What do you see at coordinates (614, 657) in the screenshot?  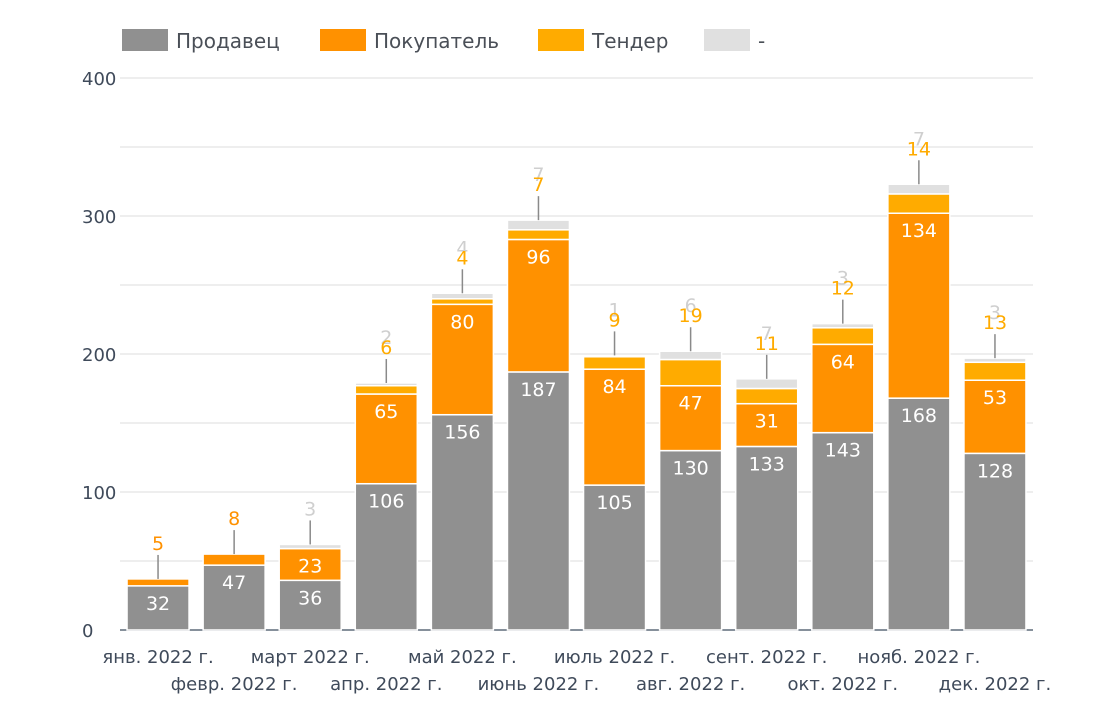 I see `x-tick-label: июль 2022 г.` at bounding box center [614, 657].